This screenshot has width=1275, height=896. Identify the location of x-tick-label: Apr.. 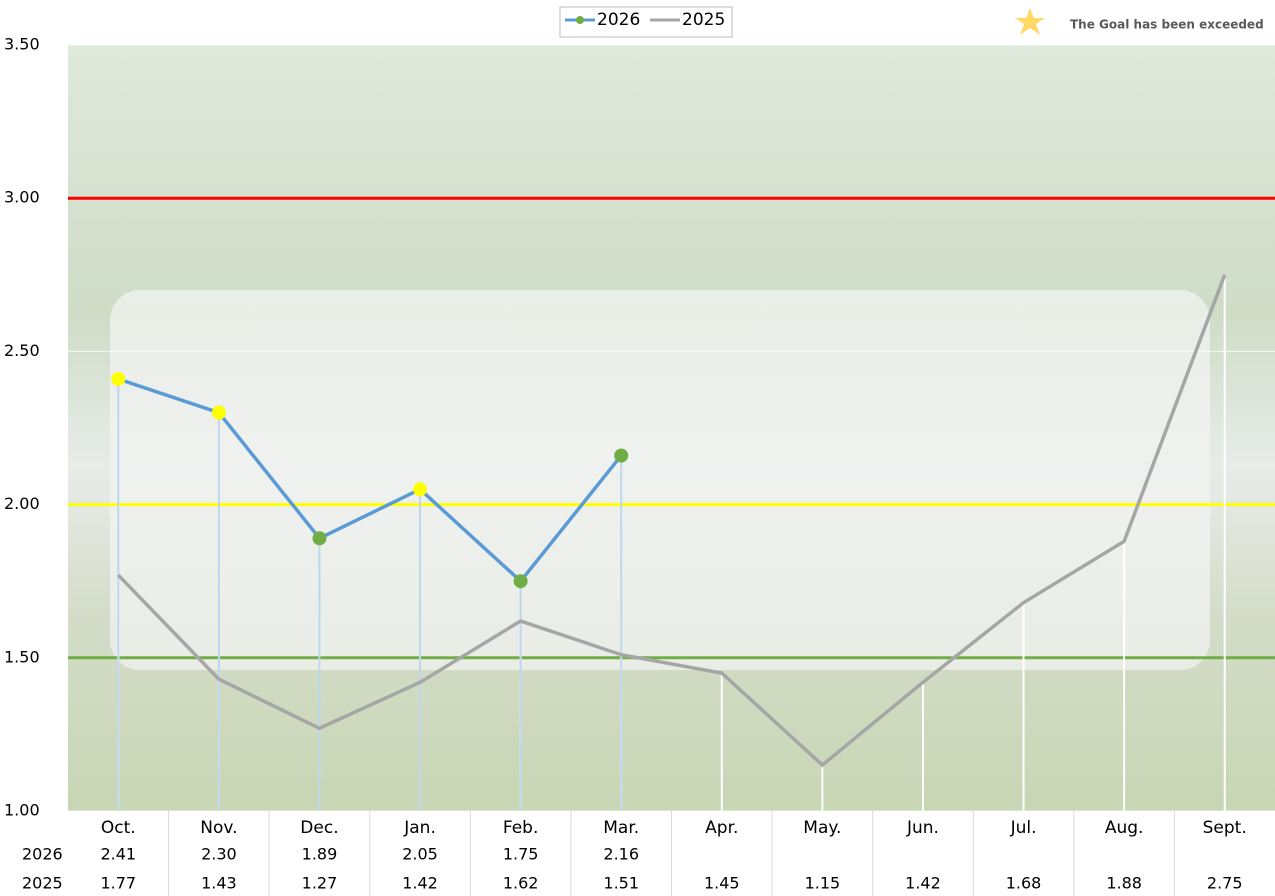
(721, 828).